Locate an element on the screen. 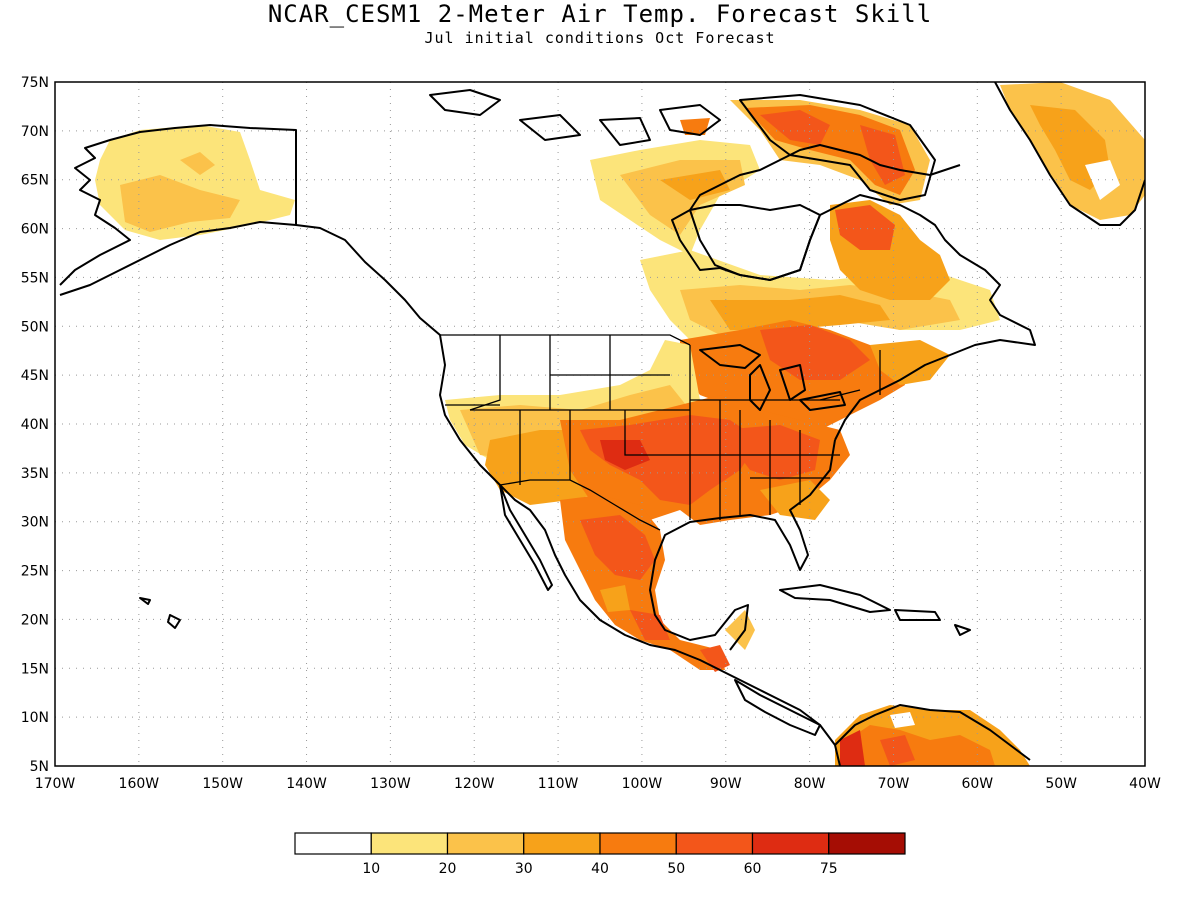 The image size is (1200, 900). lon-tick-label: 90W is located at coordinates (726, 784).